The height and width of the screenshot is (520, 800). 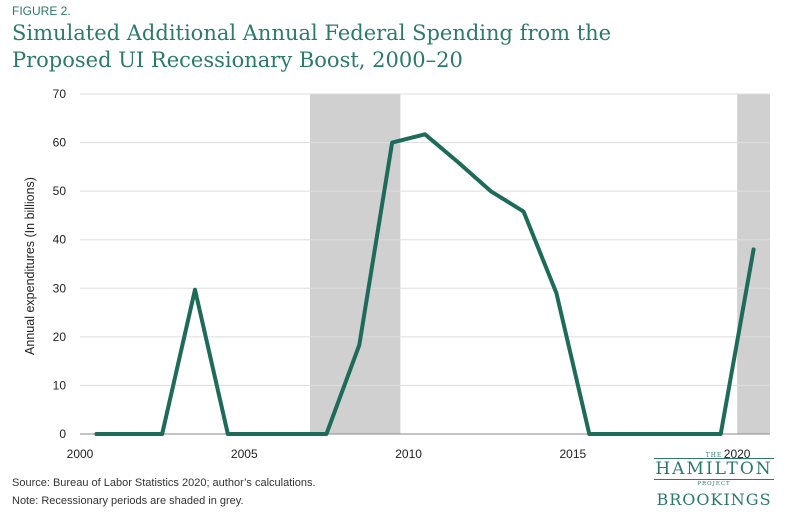 What do you see at coordinates (714, 455) in the screenshot?
I see `logo-the: THE` at bounding box center [714, 455].